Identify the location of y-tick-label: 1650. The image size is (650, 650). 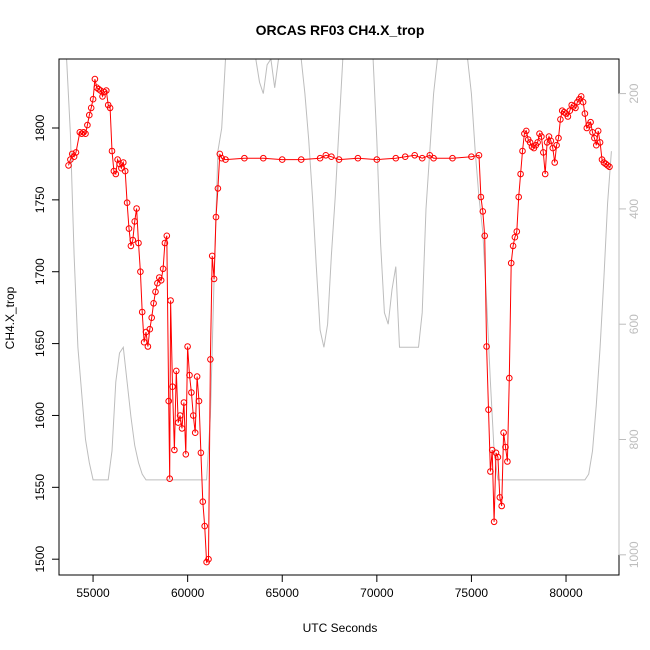
(40, 343).